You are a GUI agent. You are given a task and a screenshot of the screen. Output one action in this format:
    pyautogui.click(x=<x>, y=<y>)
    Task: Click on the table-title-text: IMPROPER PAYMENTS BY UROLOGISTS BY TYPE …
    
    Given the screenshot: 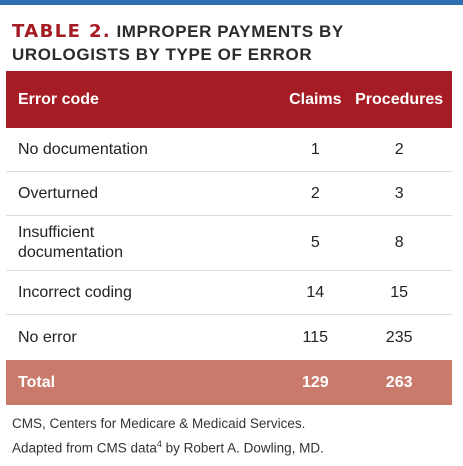 What is the action you would take?
    pyautogui.click(x=178, y=43)
    